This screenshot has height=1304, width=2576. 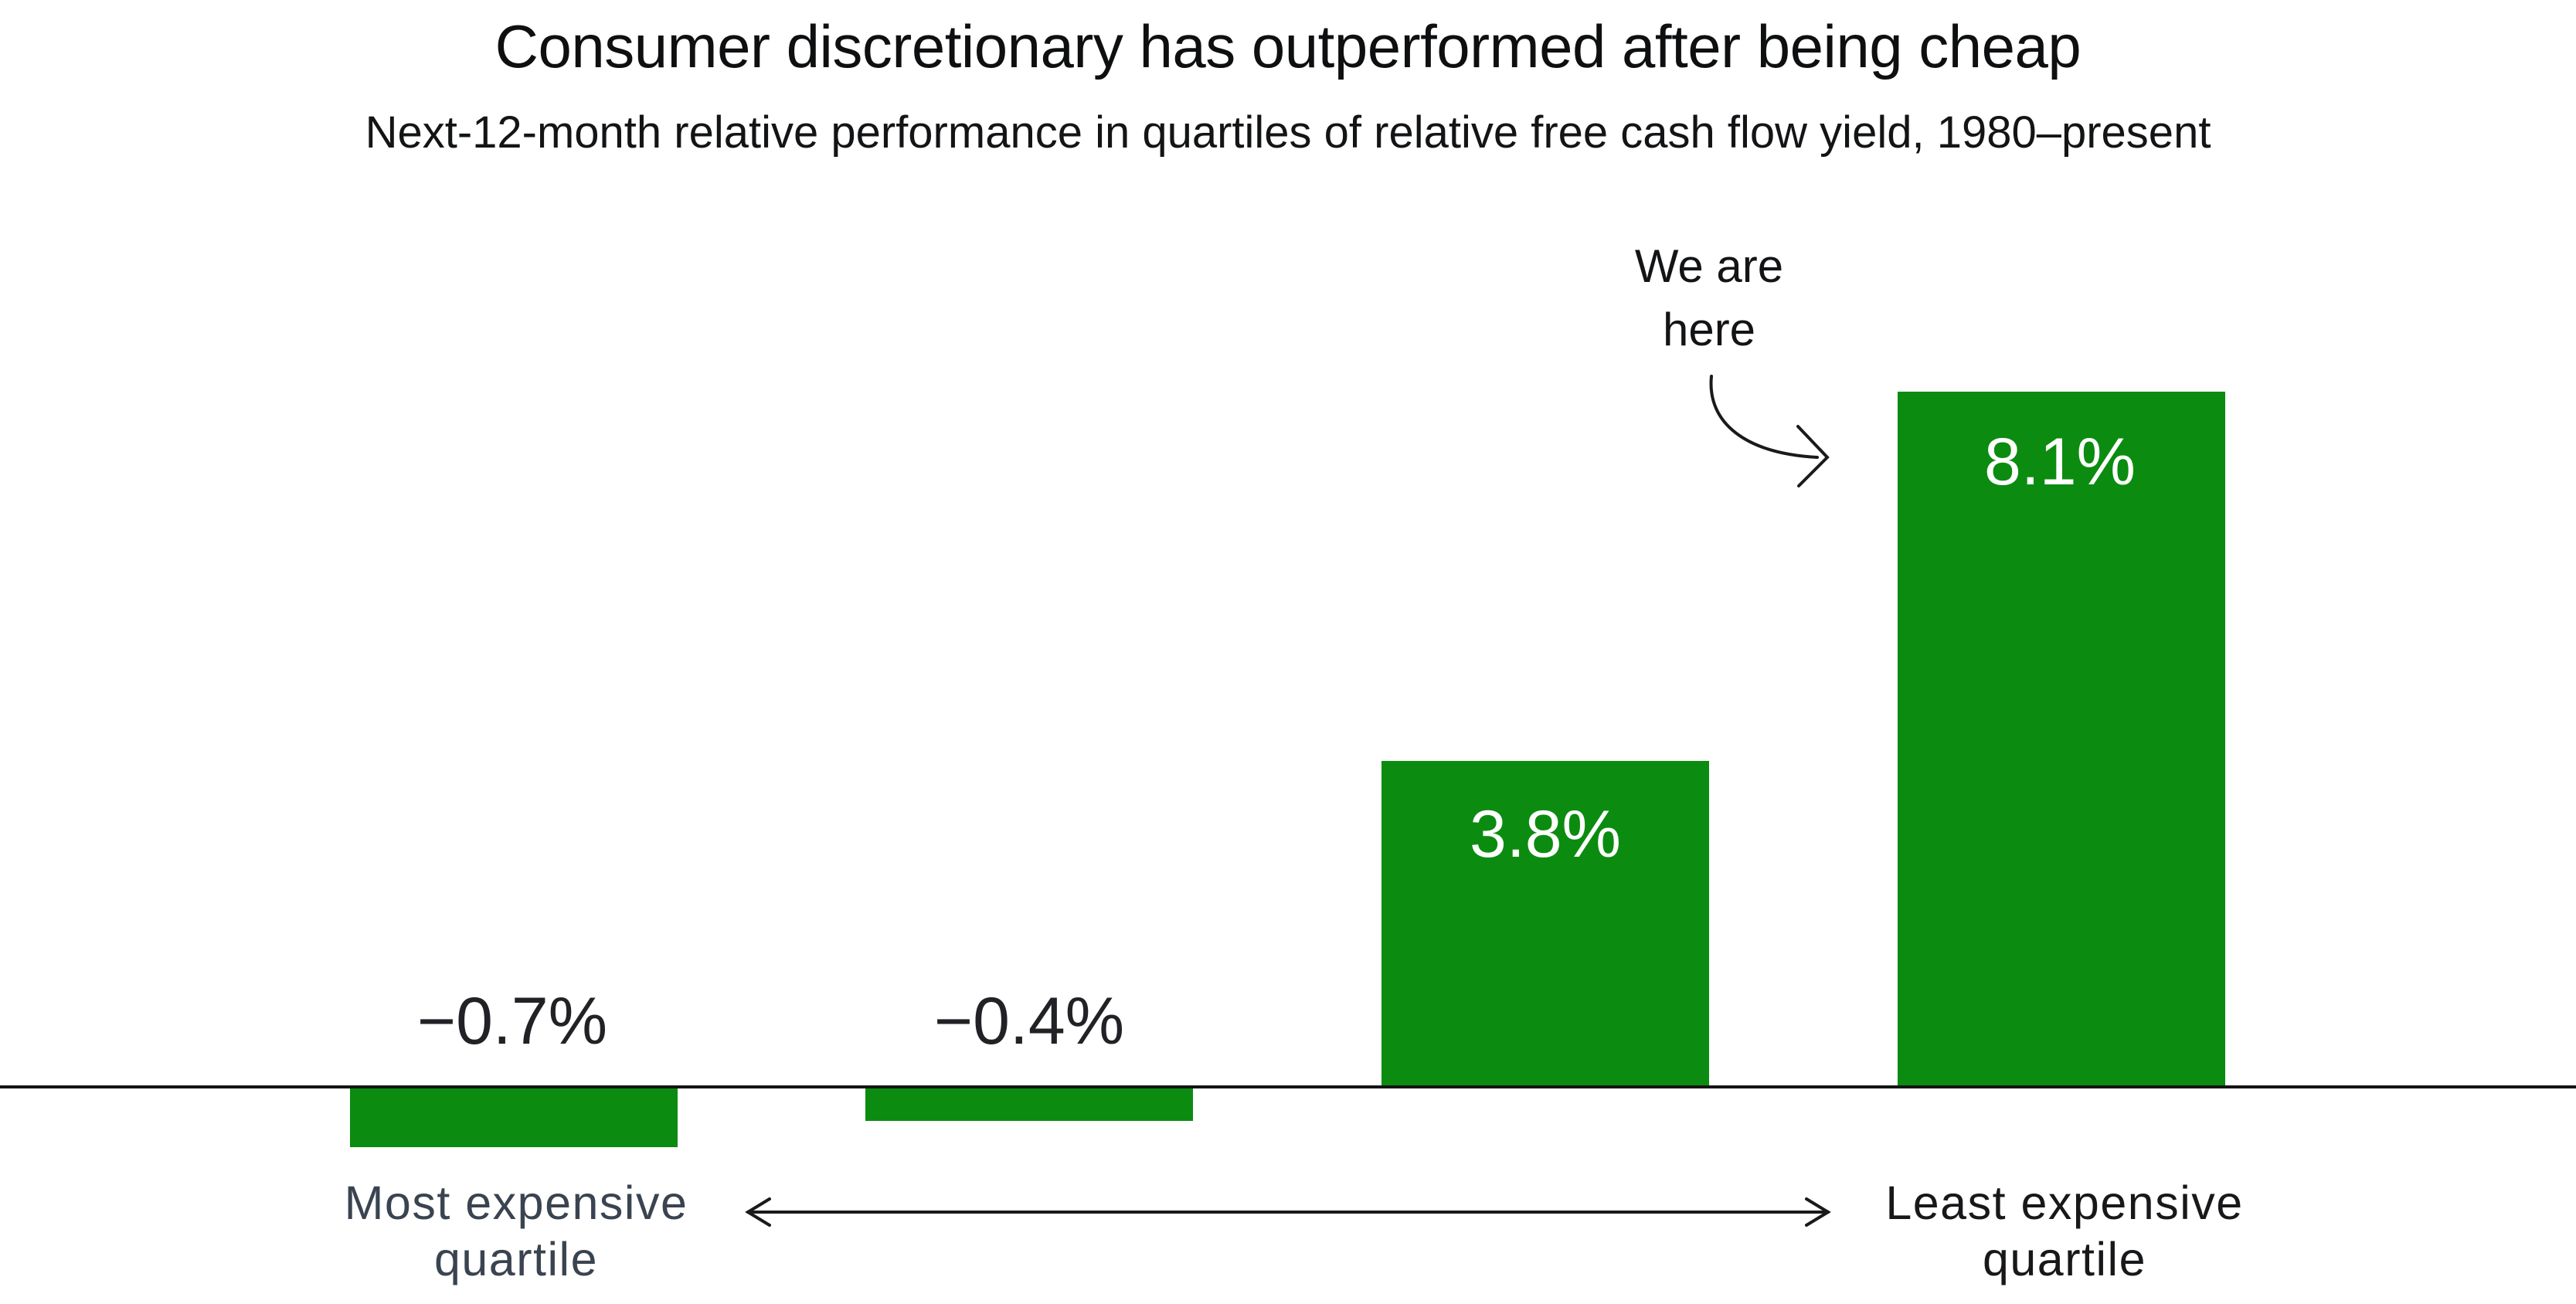 What do you see at coordinates (516, 1259) in the screenshot?
I see `x-axis-label-most-expensive-line2: quartile` at bounding box center [516, 1259].